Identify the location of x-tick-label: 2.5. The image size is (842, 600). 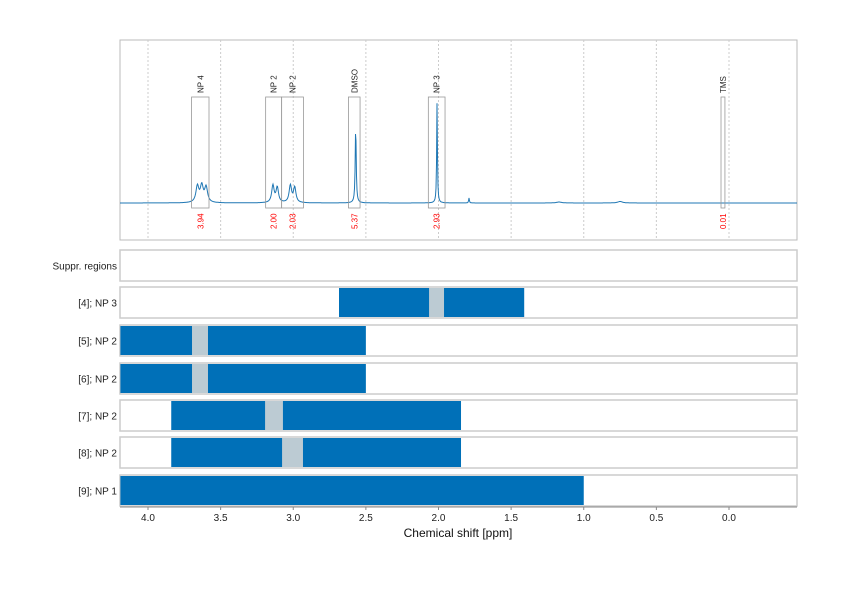
(366, 518).